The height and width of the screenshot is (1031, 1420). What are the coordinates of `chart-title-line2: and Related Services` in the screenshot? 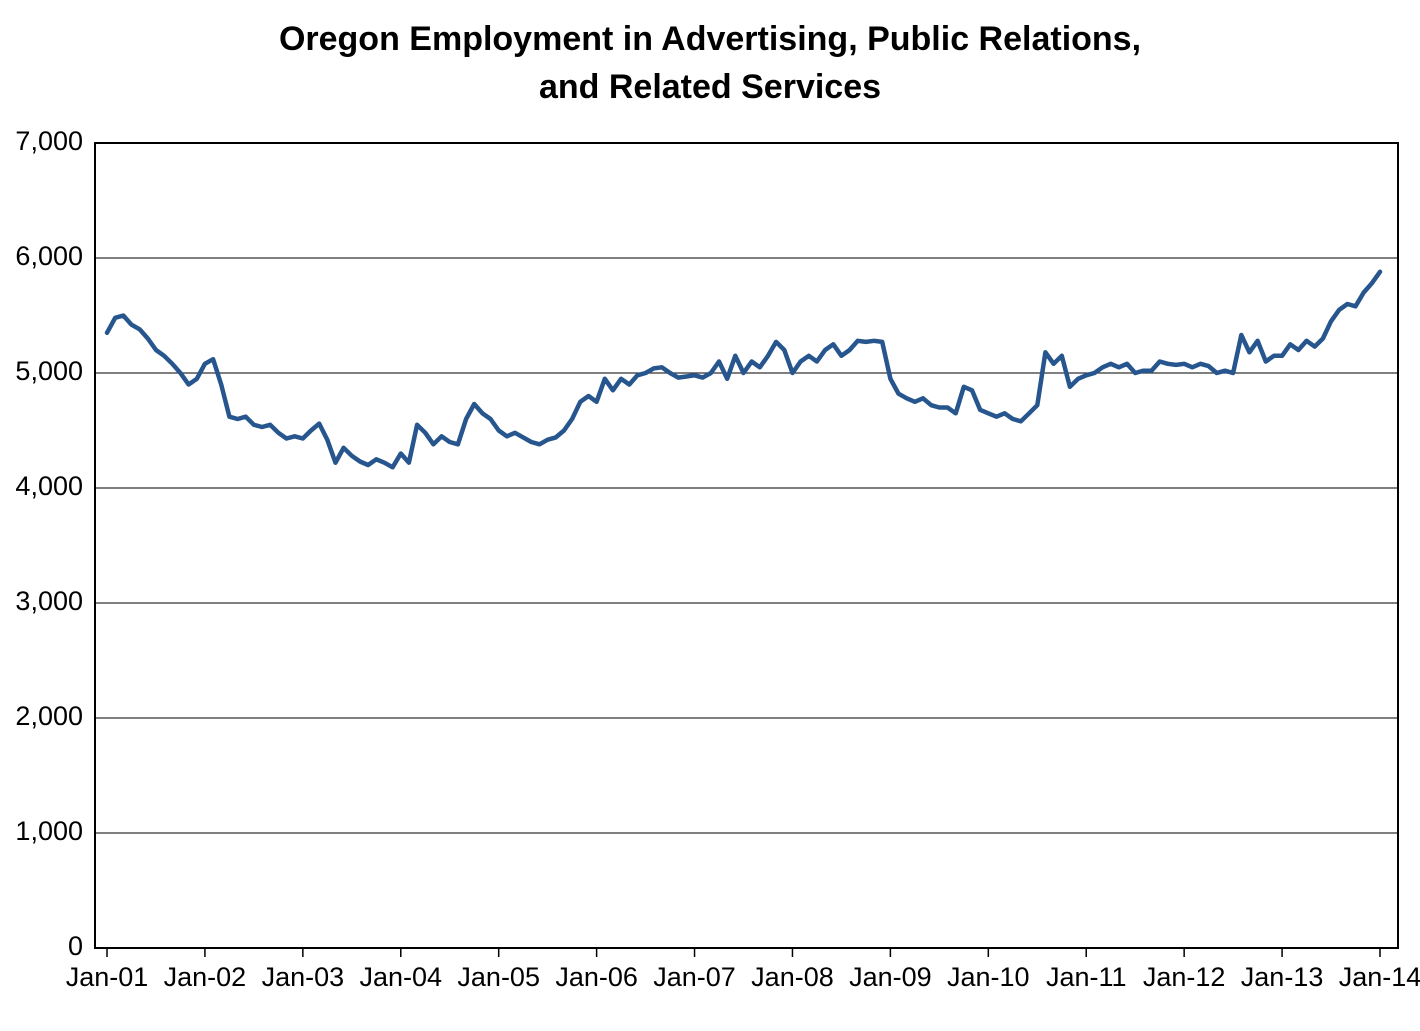 It's located at (710, 86).